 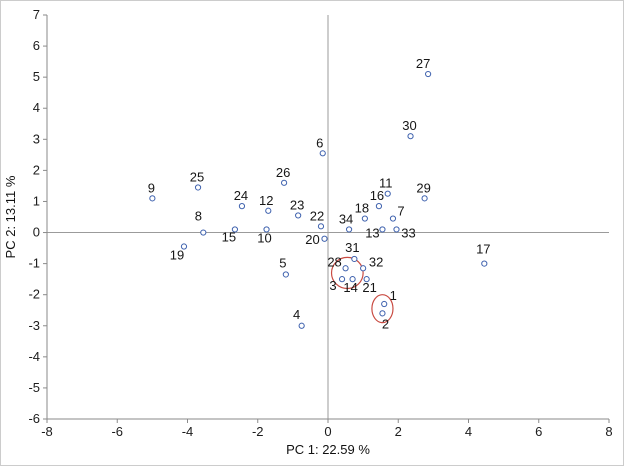 I want to click on point-label: 25, so click(x=197, y=176).